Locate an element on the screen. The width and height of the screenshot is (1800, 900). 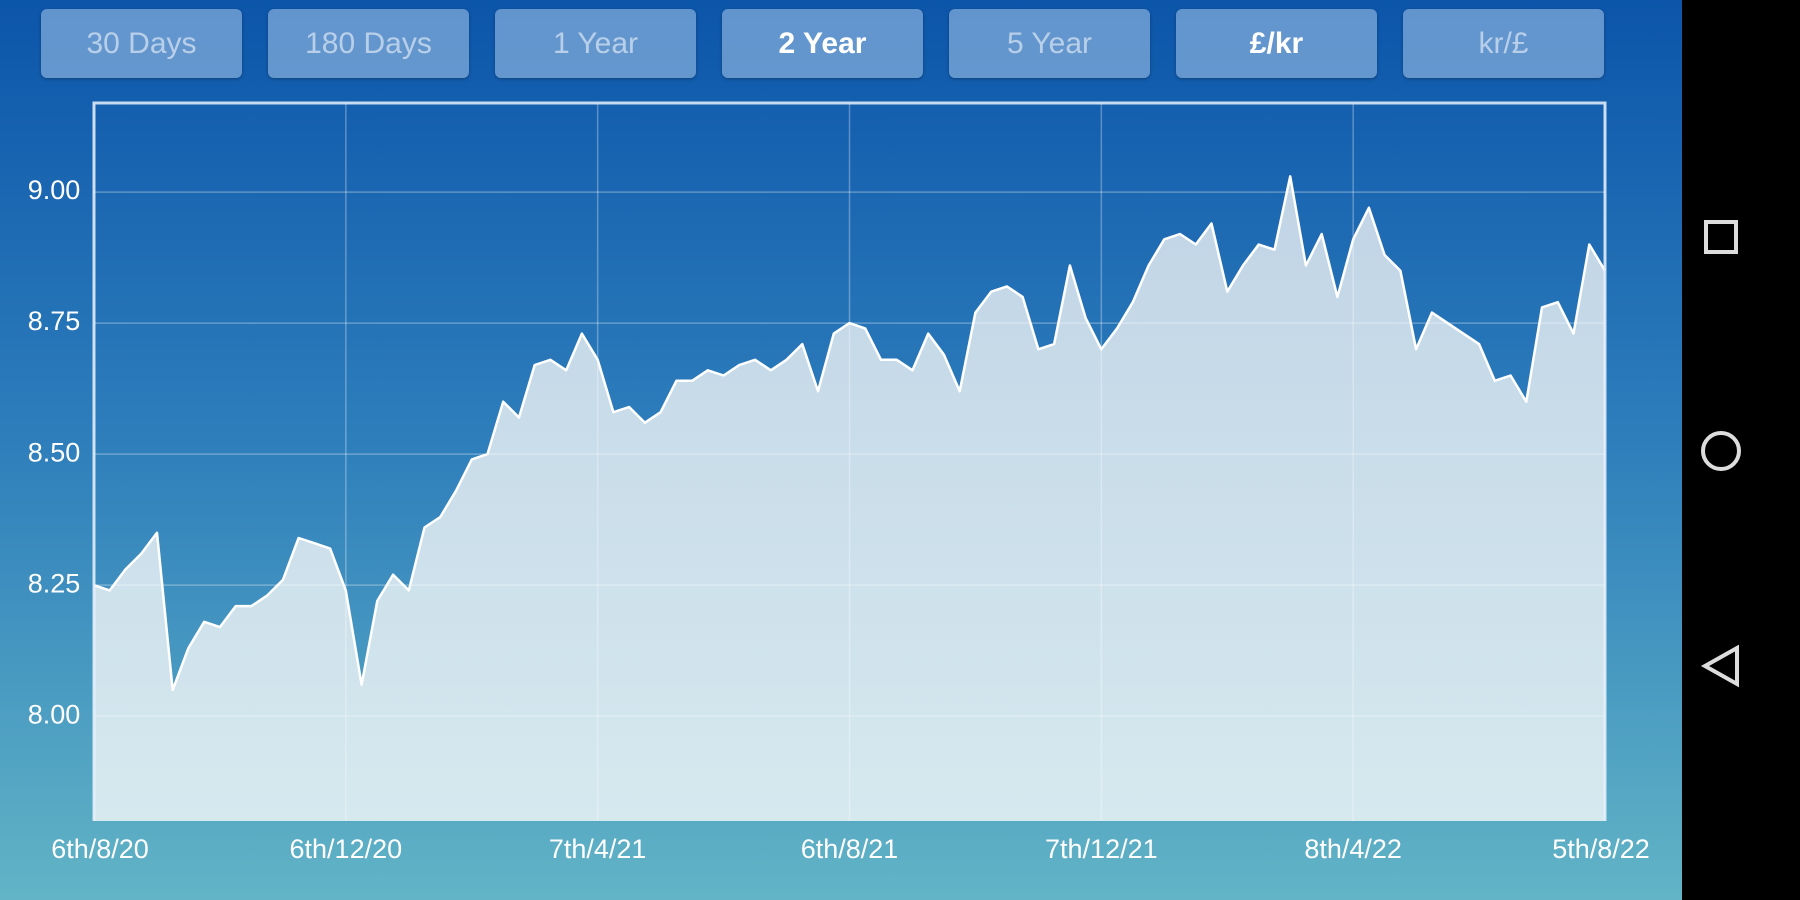
y-tick-label: 9.00 is located at coordinates (54, 190).